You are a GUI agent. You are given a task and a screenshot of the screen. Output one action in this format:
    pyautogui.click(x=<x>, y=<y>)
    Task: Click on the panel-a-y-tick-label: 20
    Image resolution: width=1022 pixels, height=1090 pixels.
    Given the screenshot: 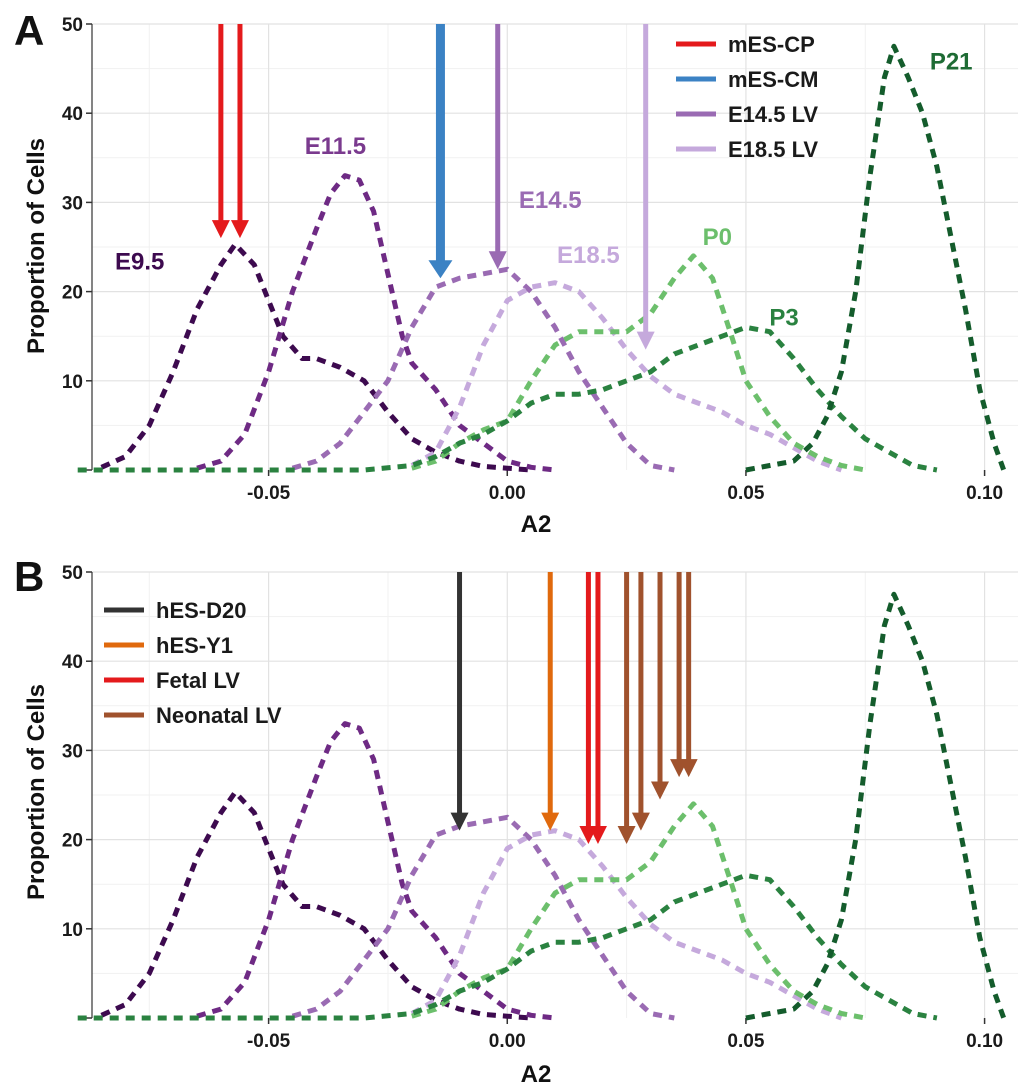 What is the action you would take?
    pyautogui.click(x=72, y=293)
    